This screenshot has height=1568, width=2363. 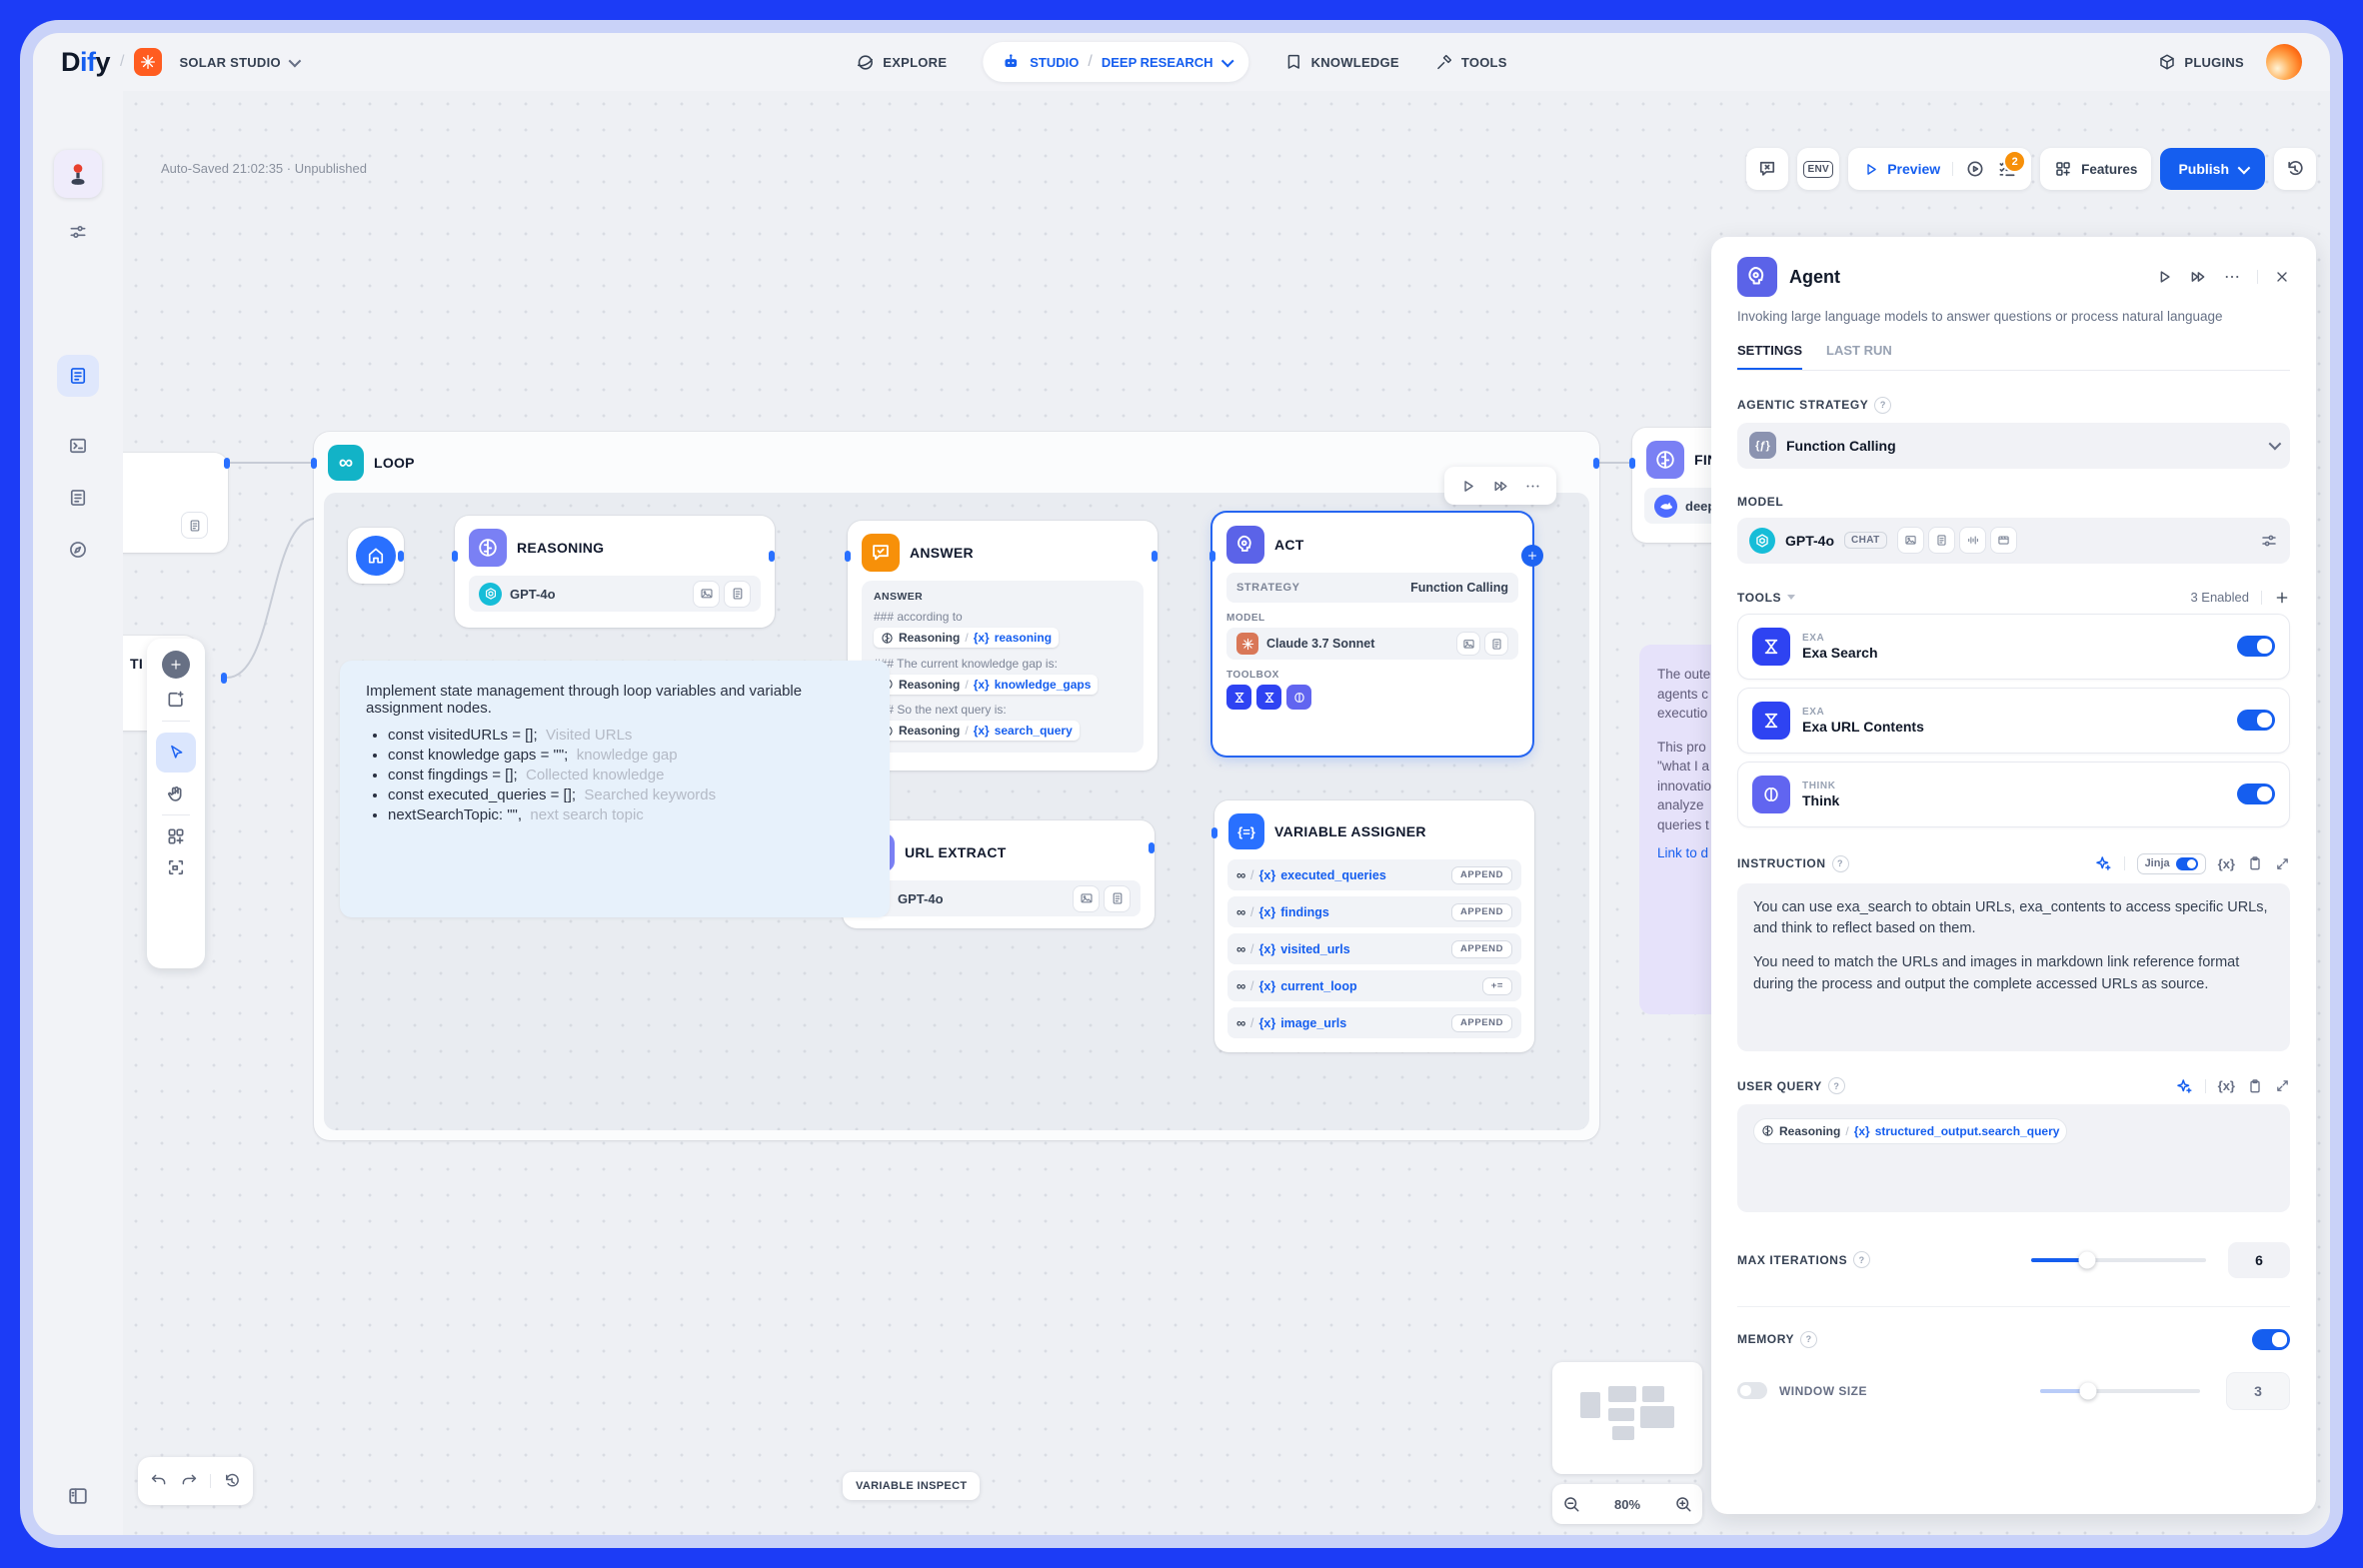 I want to click on nav-plugins: PLUGINS, so click(x=2201, y=62).